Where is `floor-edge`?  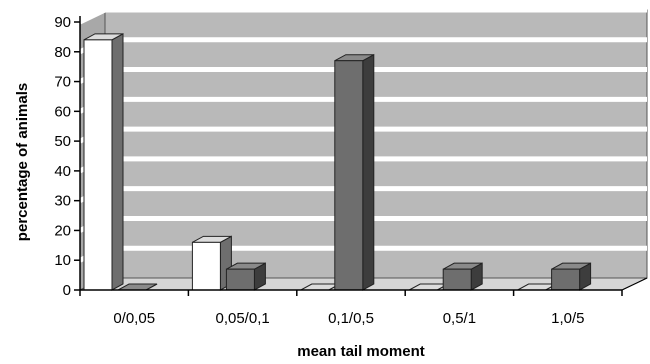
floor-edge is located at coordinates (634, 284).